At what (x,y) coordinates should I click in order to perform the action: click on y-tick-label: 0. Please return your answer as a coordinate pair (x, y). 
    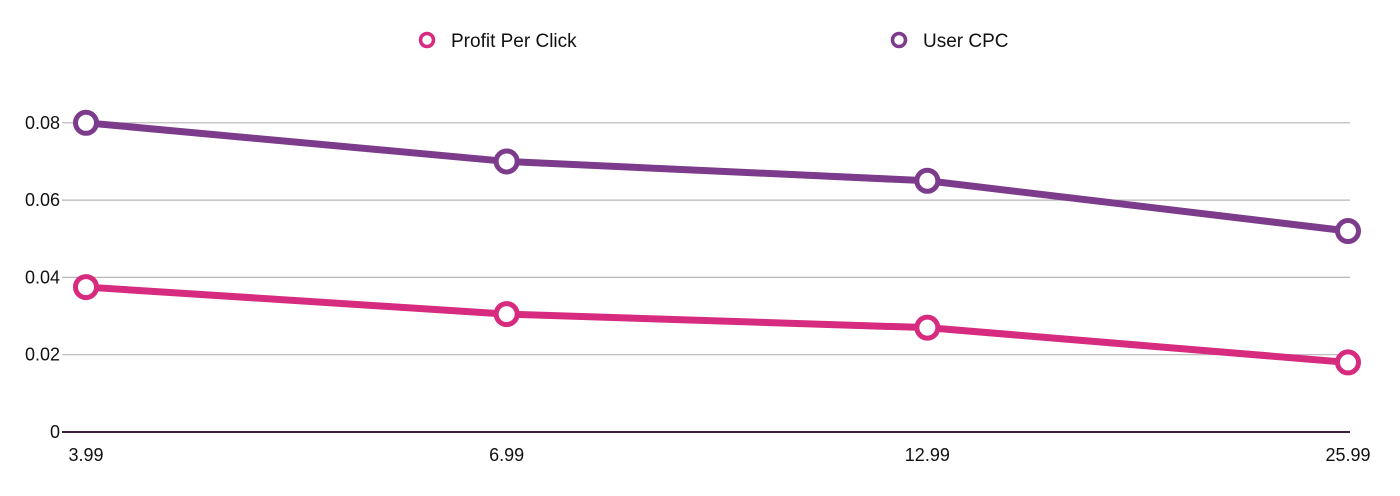
    Looking at the image, I should click on (55, 432).